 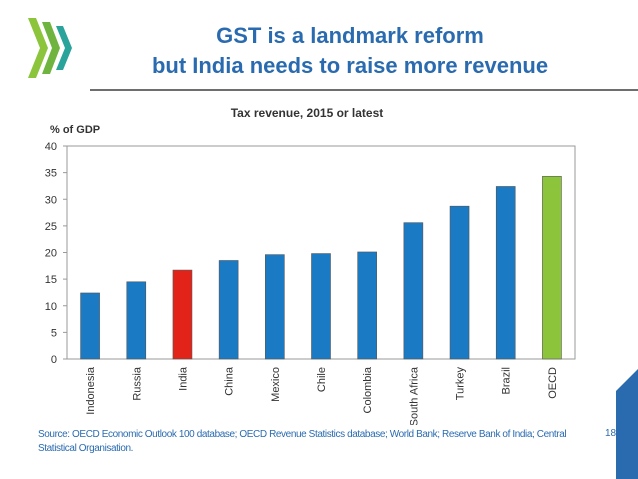 What do you see at coordinates (51, 200) in the screenshot?
I see `y-tick-label: 30` at bounding box center [51, 200].